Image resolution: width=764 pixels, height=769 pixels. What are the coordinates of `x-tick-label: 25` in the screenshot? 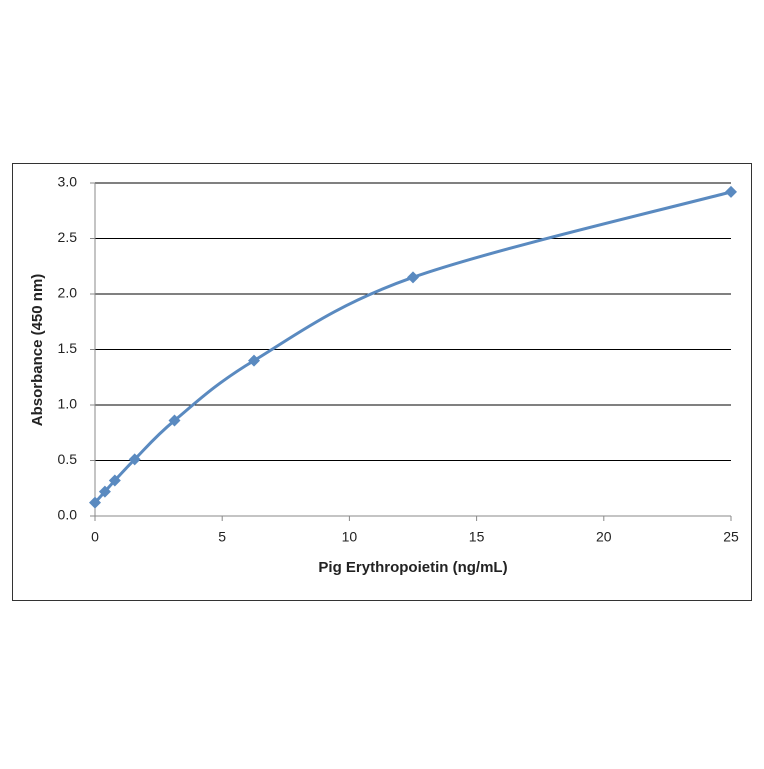 It's located at (731, 537).